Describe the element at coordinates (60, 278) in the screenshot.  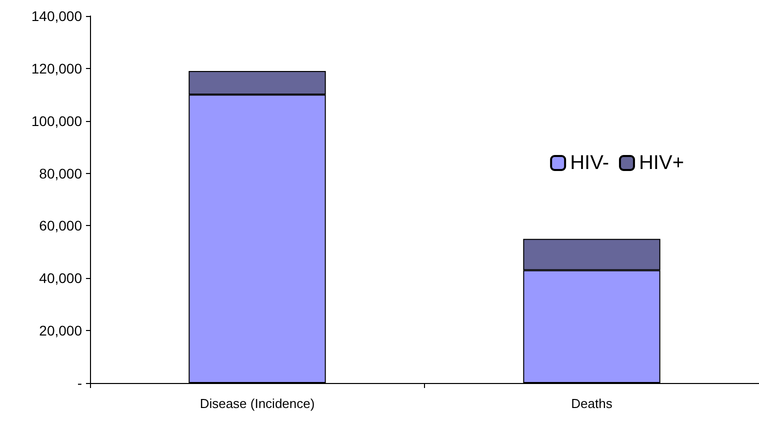
I see `y-tick-label: 40,000` at that location.